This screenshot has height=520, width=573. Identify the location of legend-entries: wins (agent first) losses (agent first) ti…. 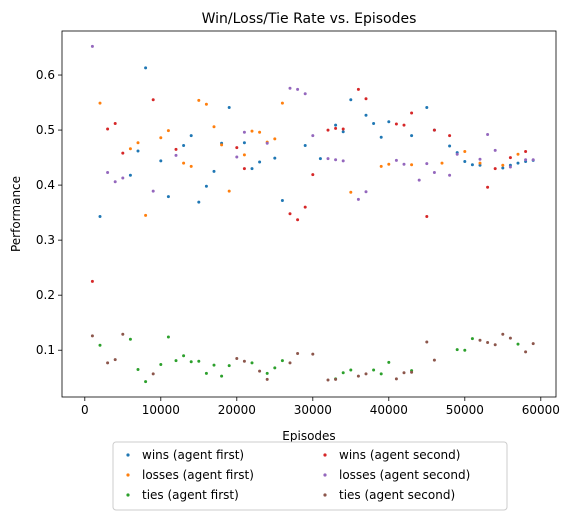
(298, 475).